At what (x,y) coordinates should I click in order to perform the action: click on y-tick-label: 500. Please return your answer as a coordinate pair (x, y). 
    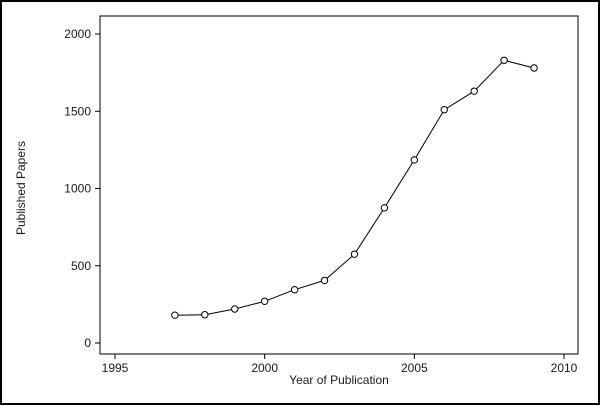
    Looking at the image, I should click on (81, 266).